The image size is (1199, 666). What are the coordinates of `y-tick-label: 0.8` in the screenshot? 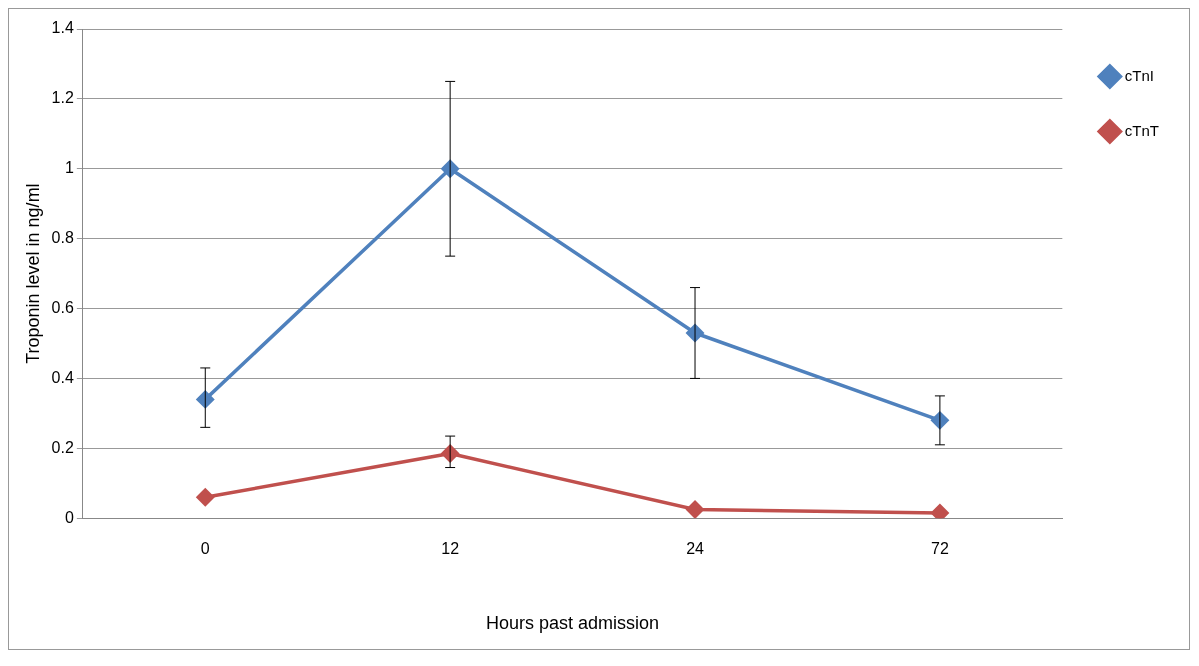 It's located at (62, 238).